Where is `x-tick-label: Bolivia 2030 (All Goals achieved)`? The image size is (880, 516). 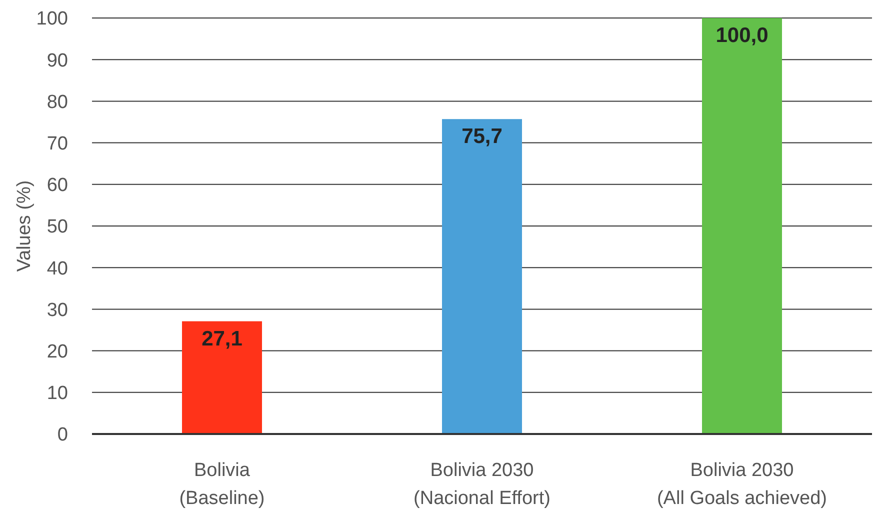
x-tick-label: Bolivia 2030 (All Goals achieved) is located at coordinates (742, 484).